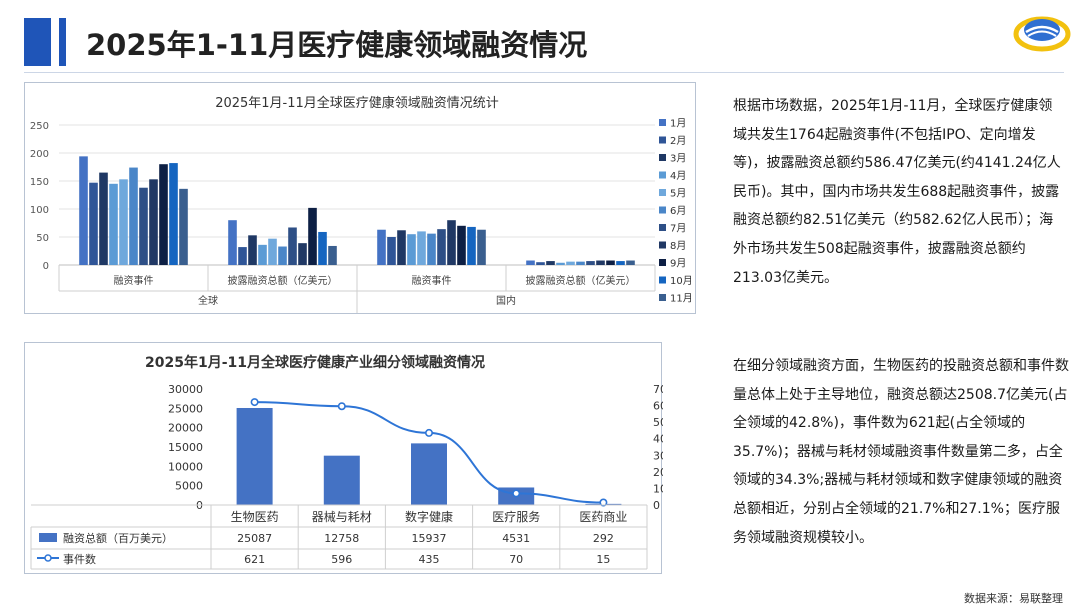 The height and width of the screenshot is (608, 1080). What do you see at coordinates (681, 281) in the screenshot?
I see `legend-label: 10月` at bounding box center [681, 281].